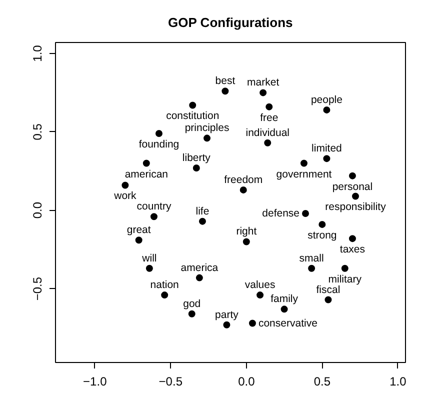 The image size is (425, 415). What do you see at coordinates (328, 290) in the screenshot?
I see `annotation: fiscal` at bounding box center [328, 290].